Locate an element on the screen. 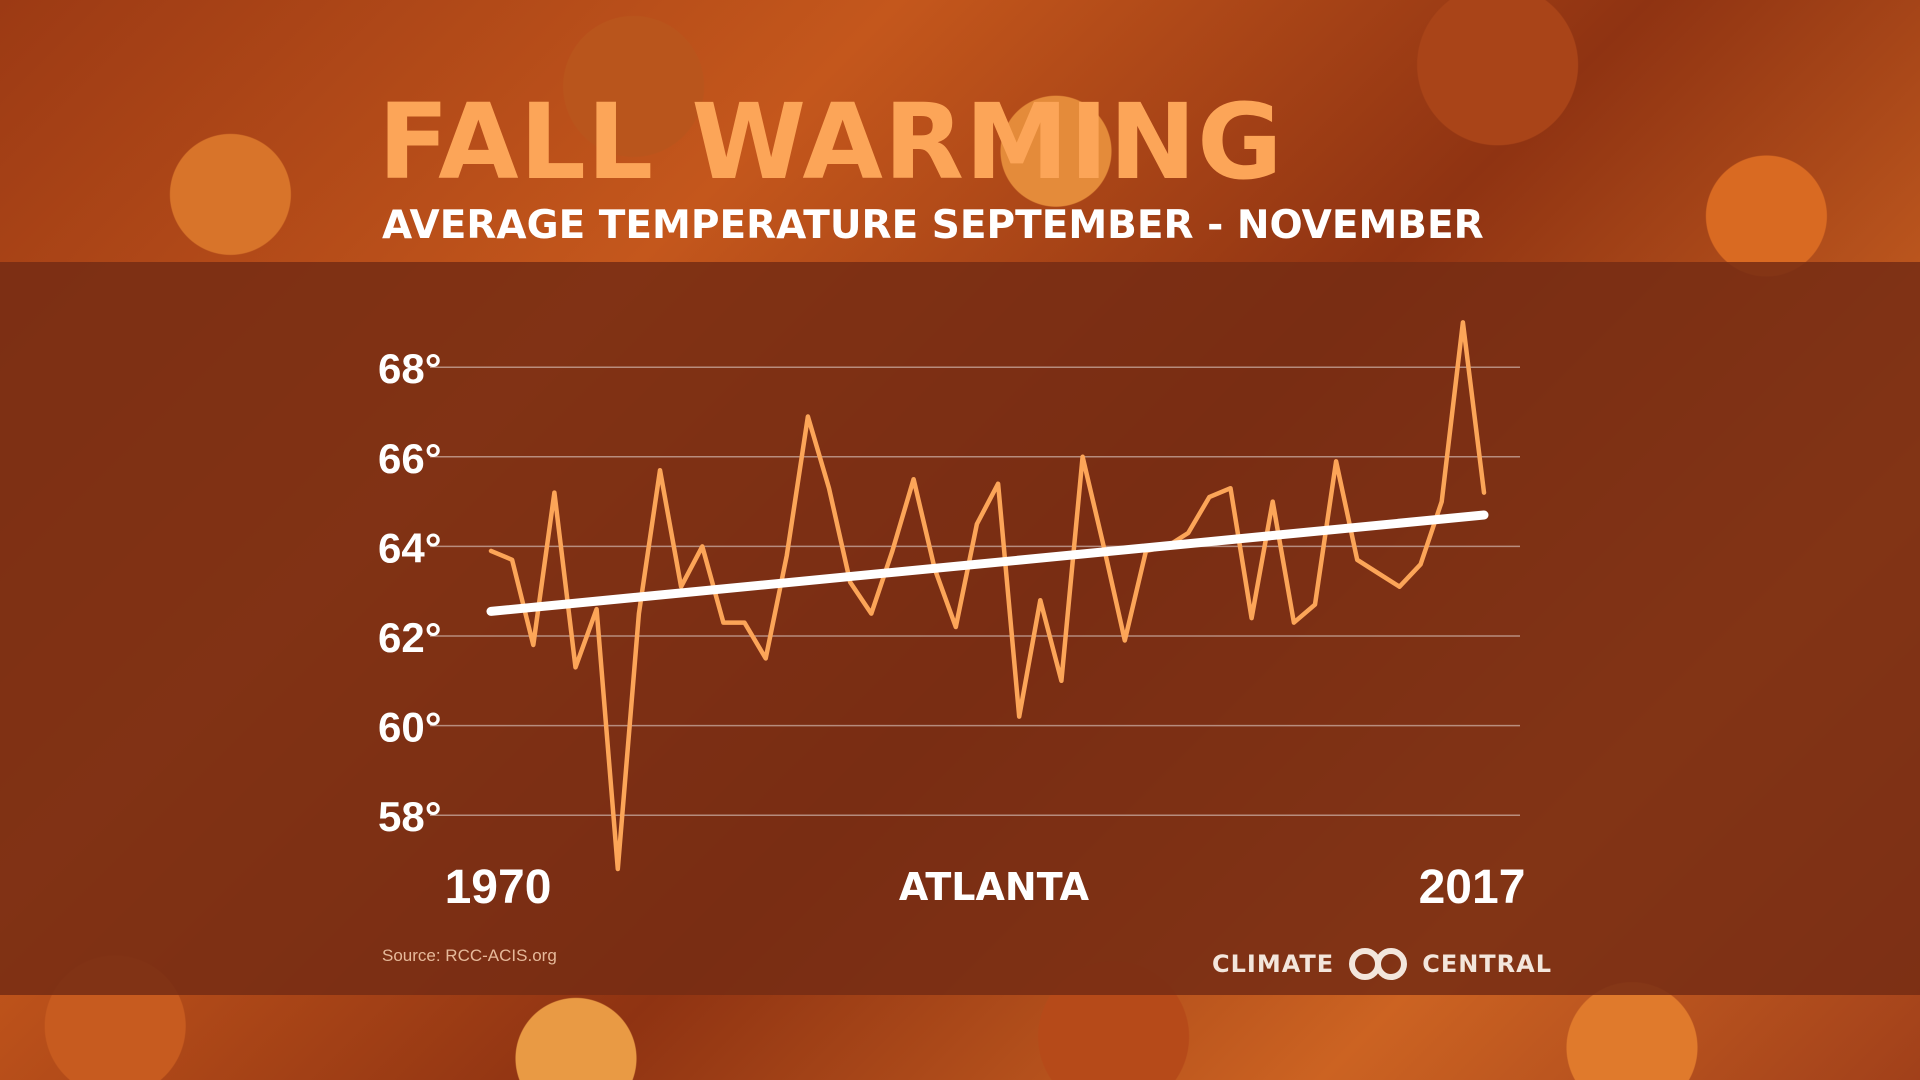 The image size is (1920, 1080). chart-subtitle: AVERAGE TEMPERATURE SEPTEMBER - NOVEMBER is located at coordinates (933, 225).